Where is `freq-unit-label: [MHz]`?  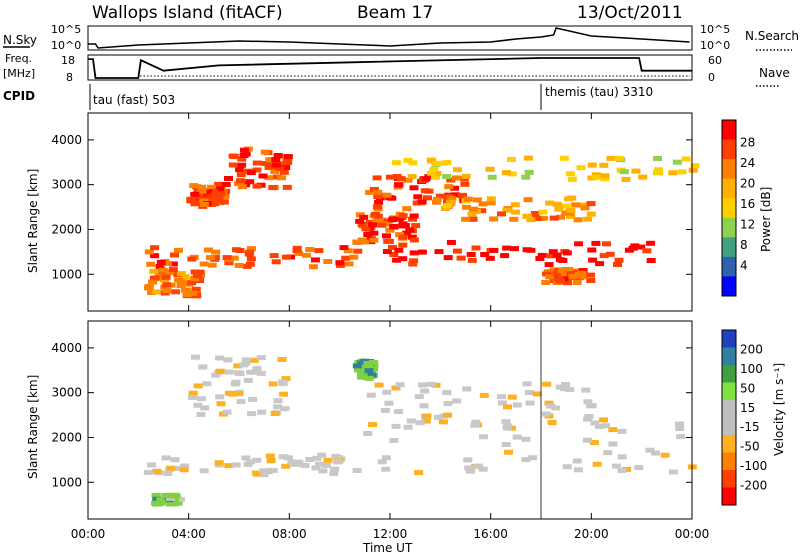
freq-unit-label: [MHz] is located at coordinates (19, 73).